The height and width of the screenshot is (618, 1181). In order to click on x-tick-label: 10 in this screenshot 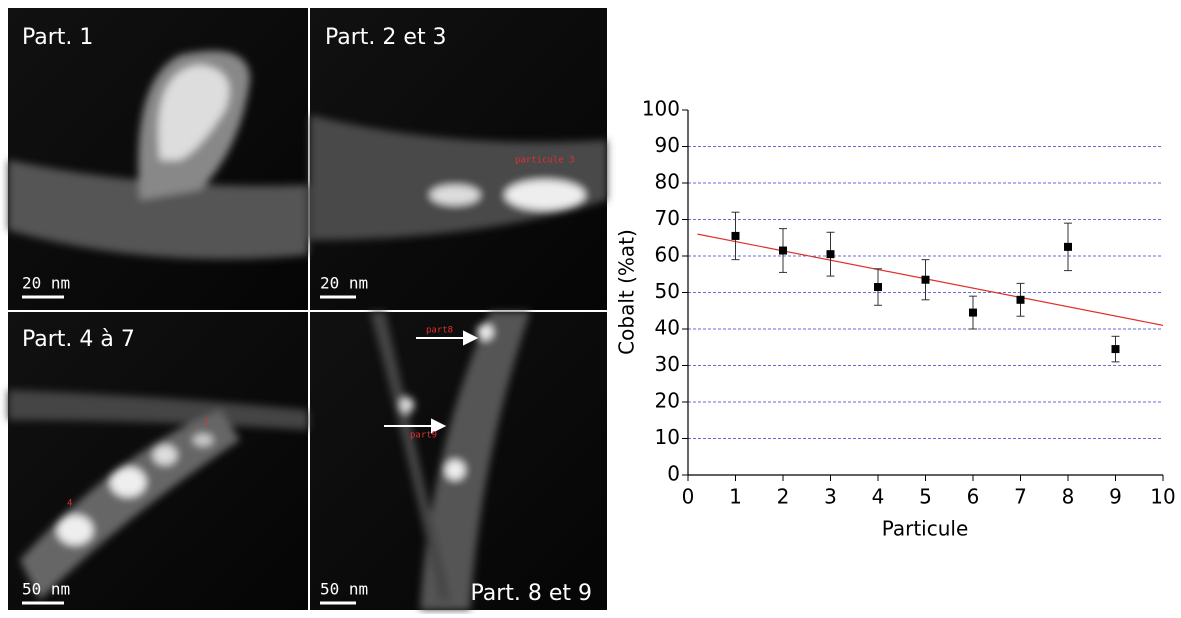, I will do `click(1162, 497)`.